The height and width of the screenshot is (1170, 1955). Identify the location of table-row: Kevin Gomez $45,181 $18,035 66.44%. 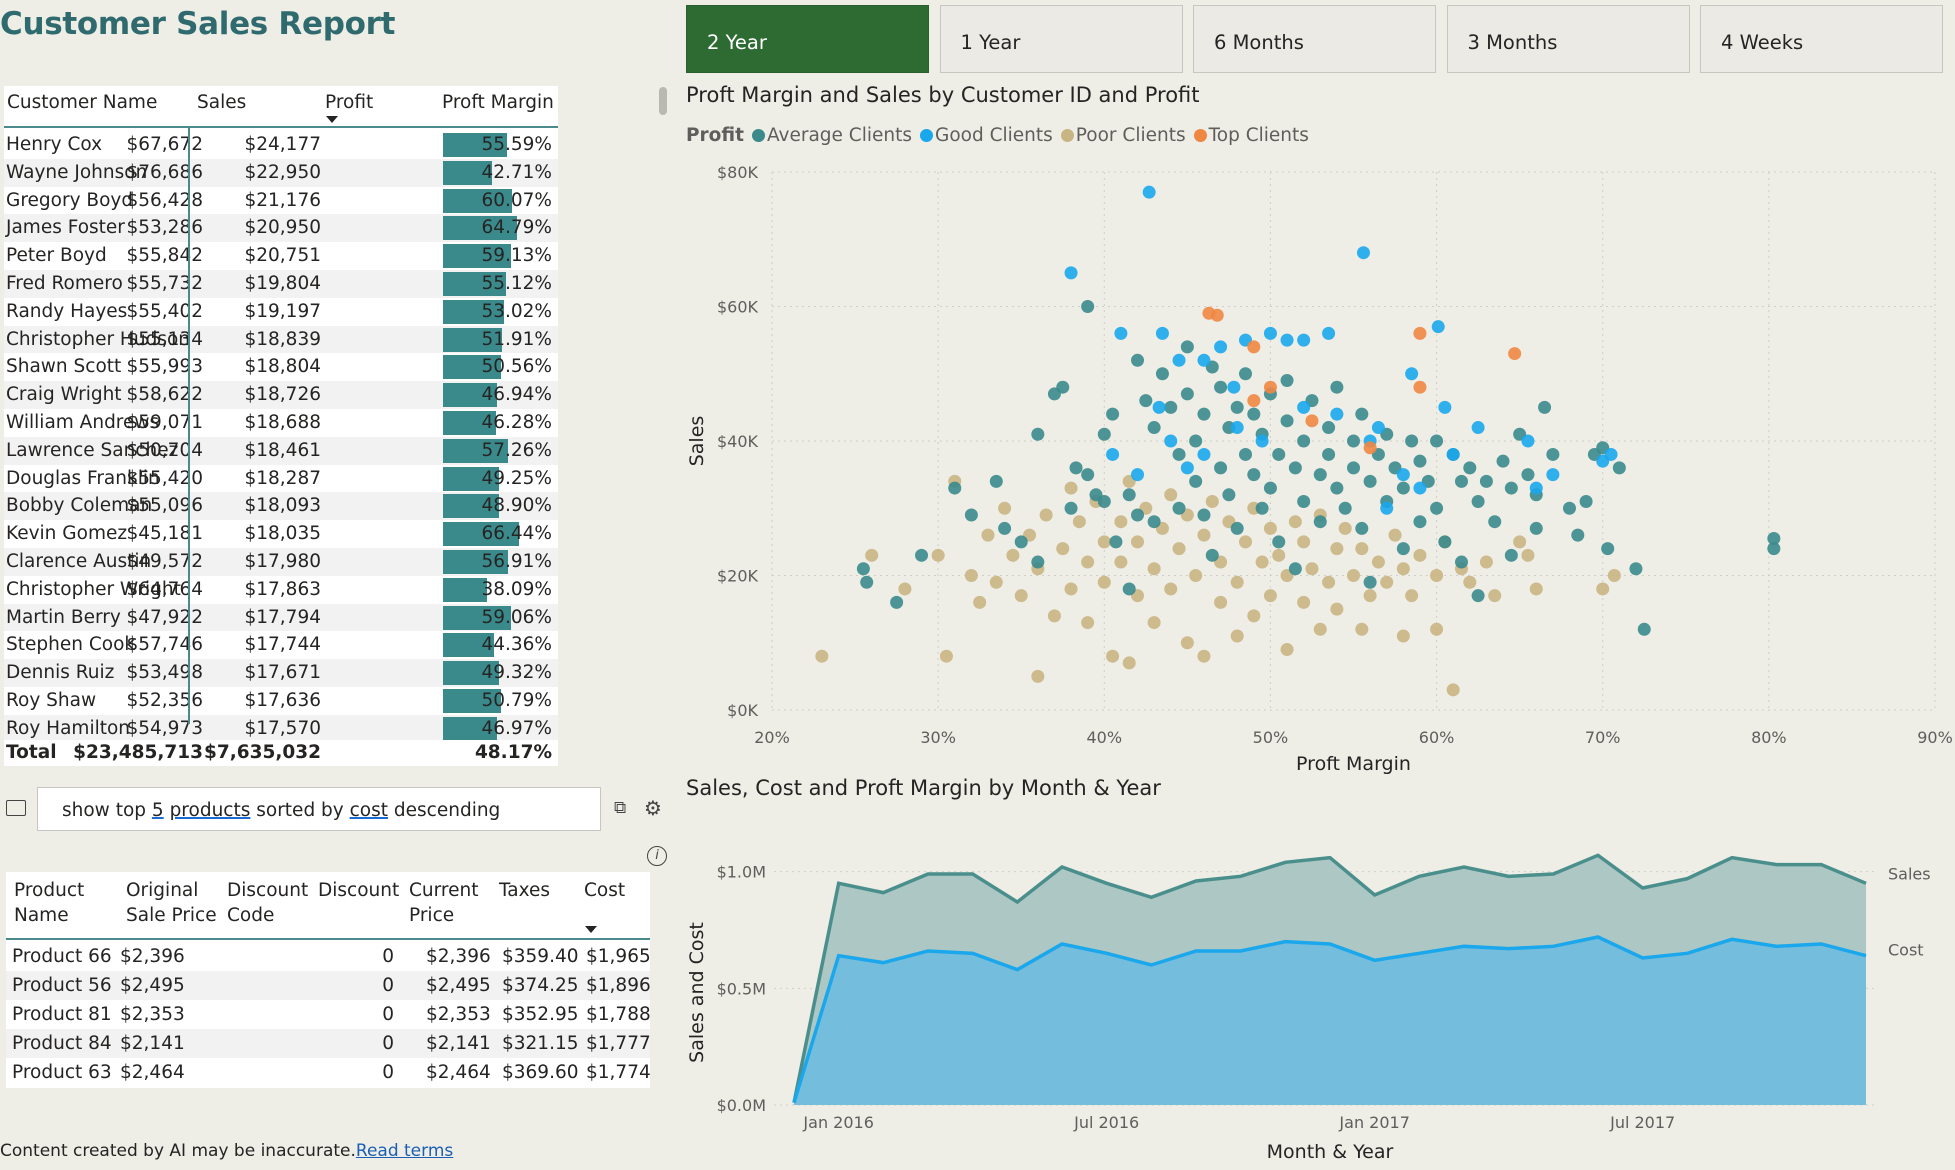
(281, 534).